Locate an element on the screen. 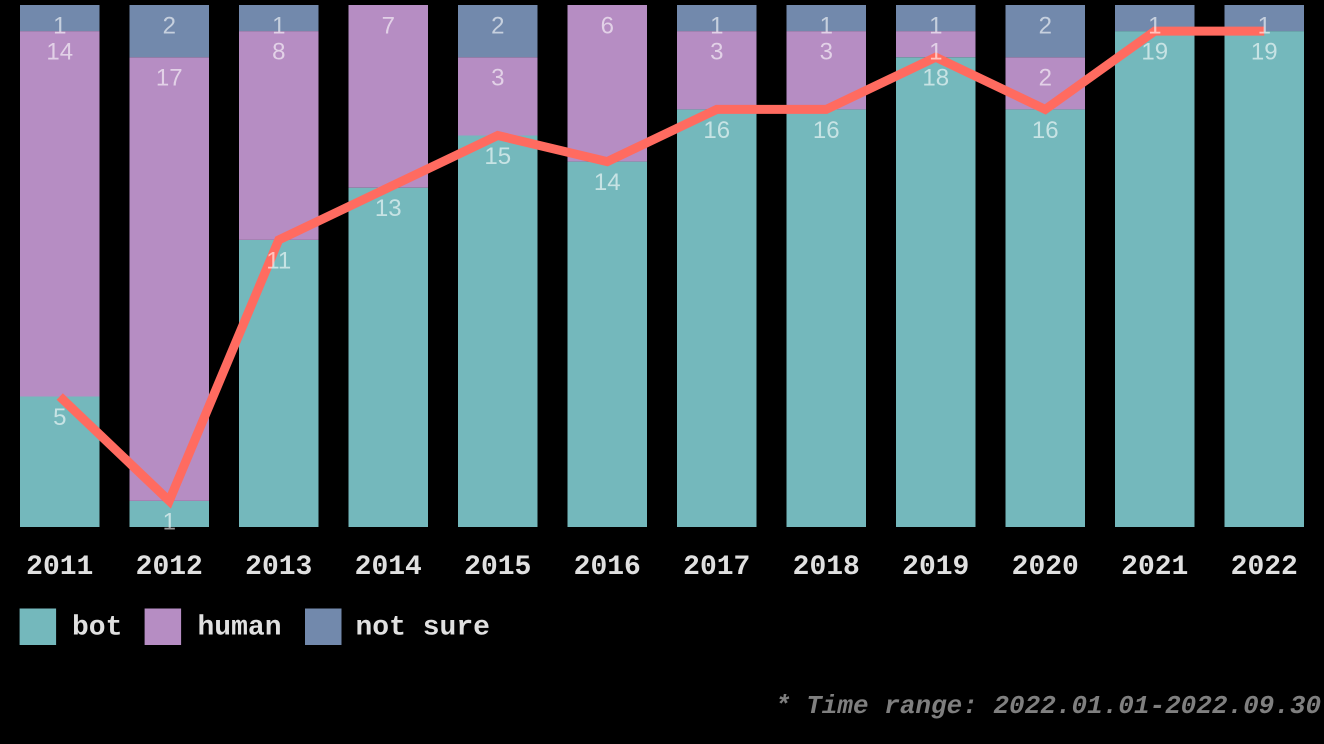 This screenshot has height=744, width=1324. svg-text: 15 is located at coordinates (497, 156).